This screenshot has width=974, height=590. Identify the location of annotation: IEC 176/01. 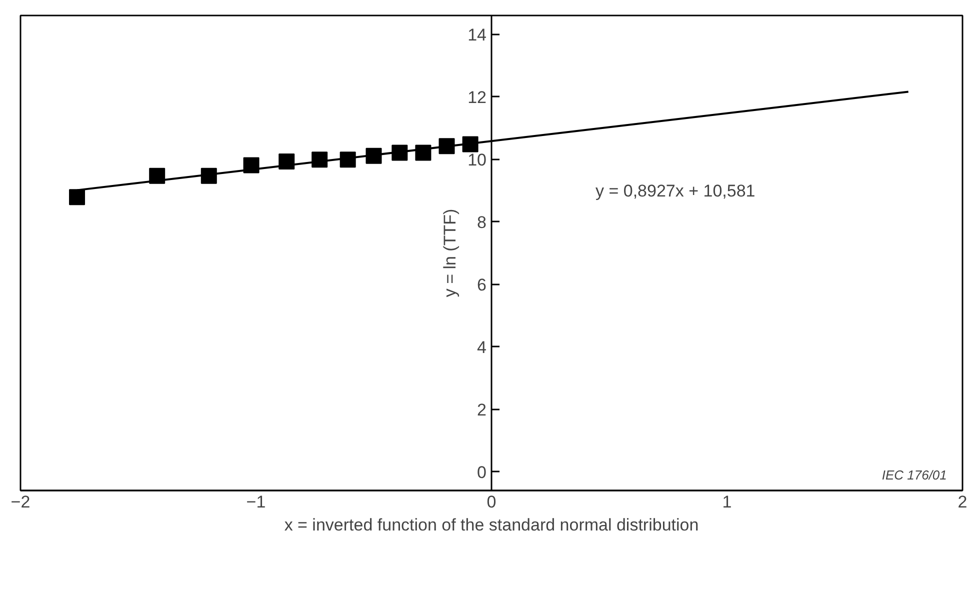
(914, 475).